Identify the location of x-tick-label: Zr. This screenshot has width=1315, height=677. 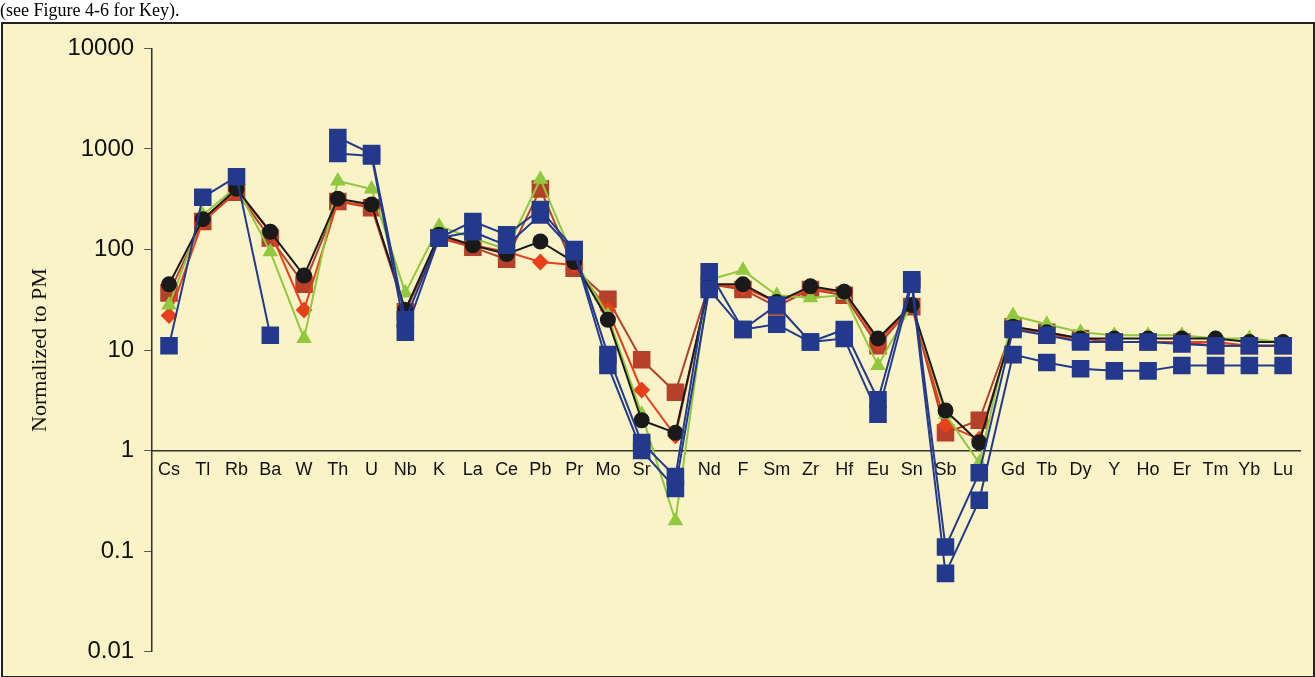
(810, 469).